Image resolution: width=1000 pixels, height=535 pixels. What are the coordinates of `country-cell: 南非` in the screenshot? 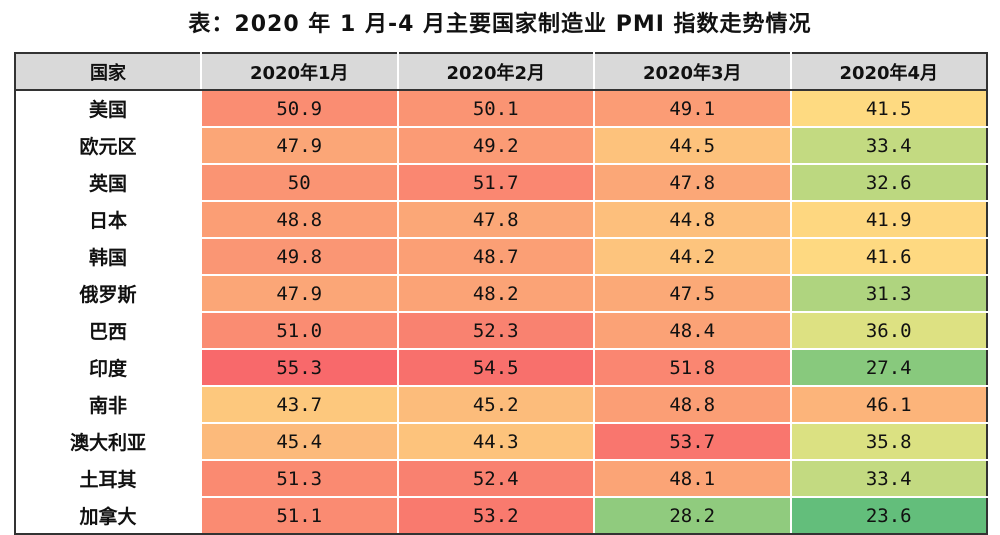 It's located at (108, 404).